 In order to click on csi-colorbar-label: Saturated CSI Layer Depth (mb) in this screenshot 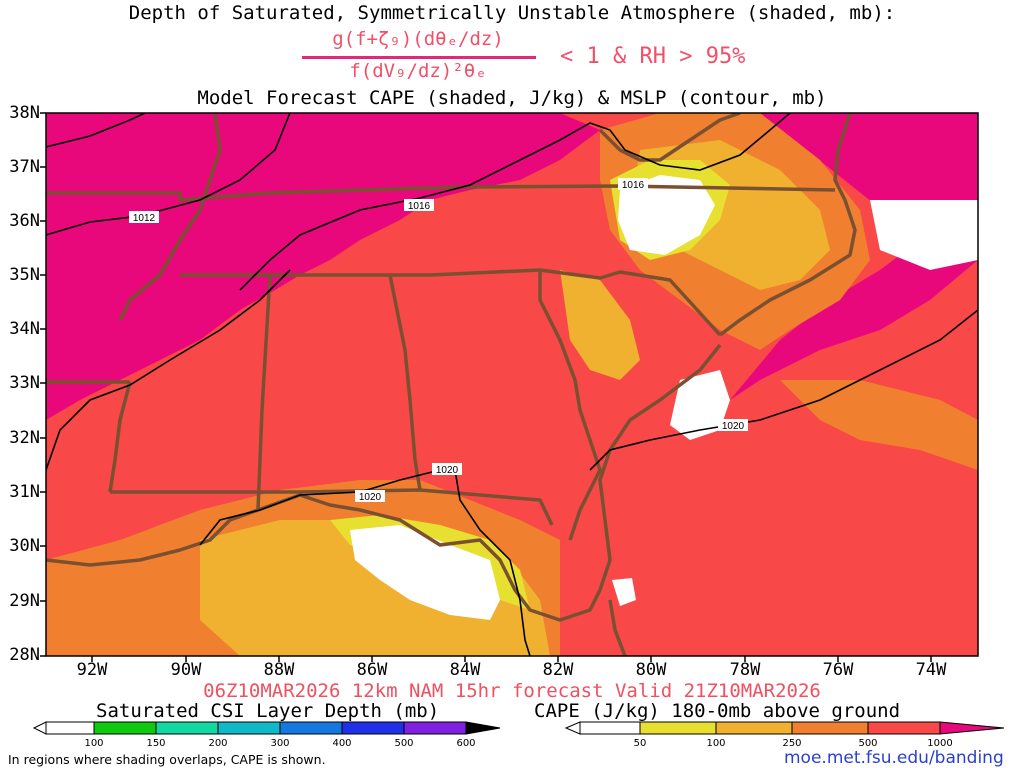, I will do `click(268, 711)`.